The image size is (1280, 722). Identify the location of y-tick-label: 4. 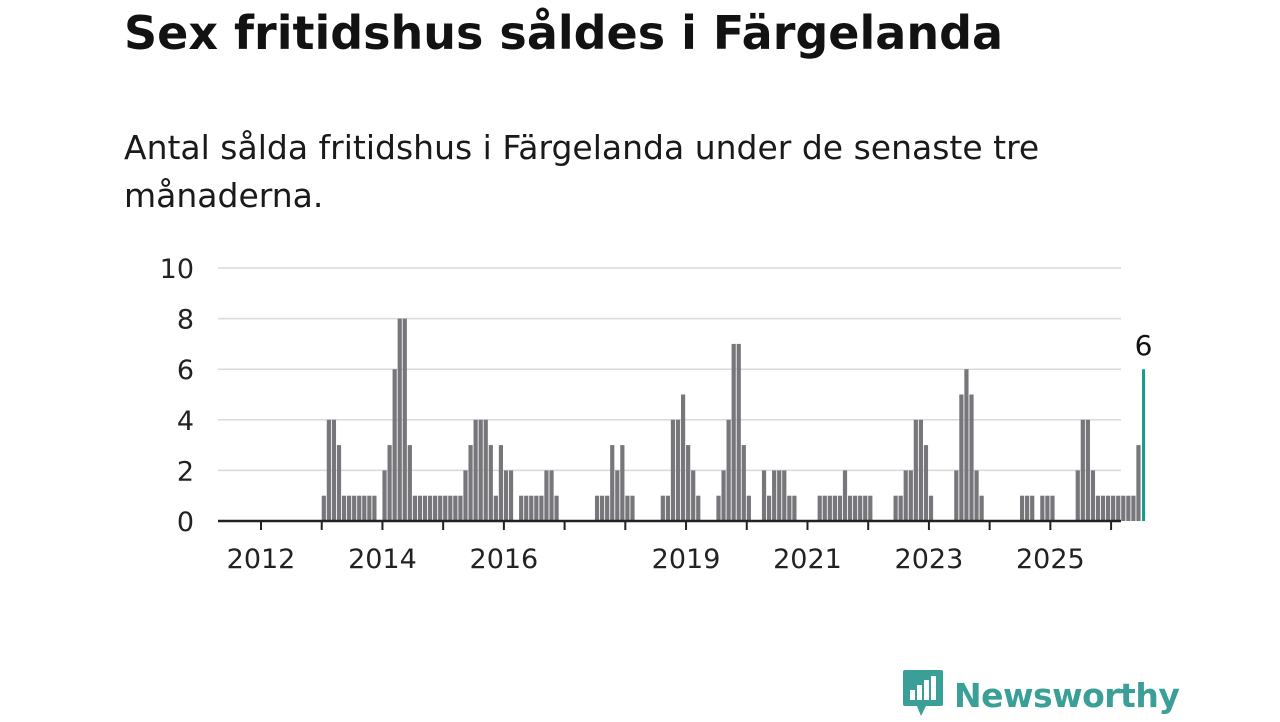
(185, 421).